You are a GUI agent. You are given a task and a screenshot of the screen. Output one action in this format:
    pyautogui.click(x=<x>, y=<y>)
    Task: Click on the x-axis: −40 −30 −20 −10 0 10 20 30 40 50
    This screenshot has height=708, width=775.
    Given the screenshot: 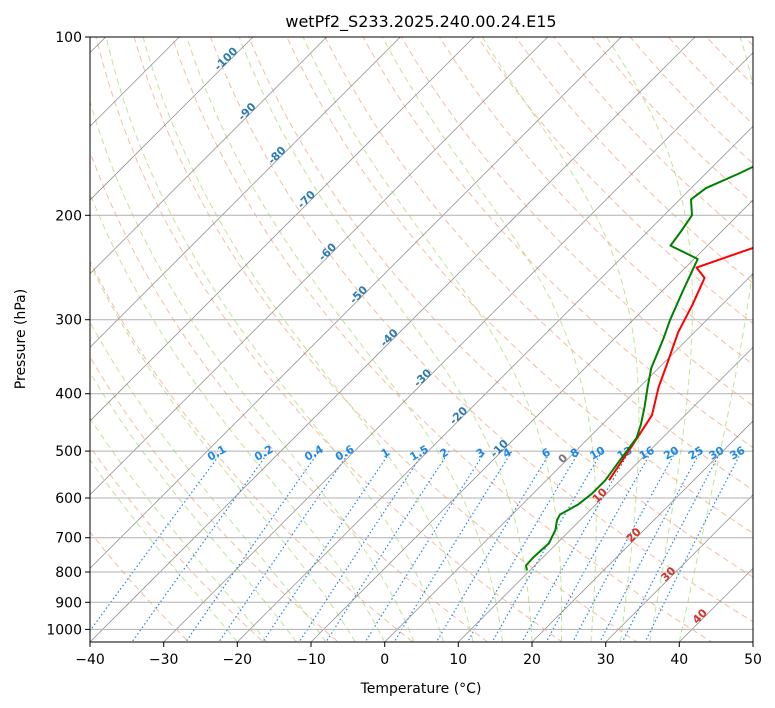 What is the action you would take?
    pyautogui.click(x=418, y=655)
    